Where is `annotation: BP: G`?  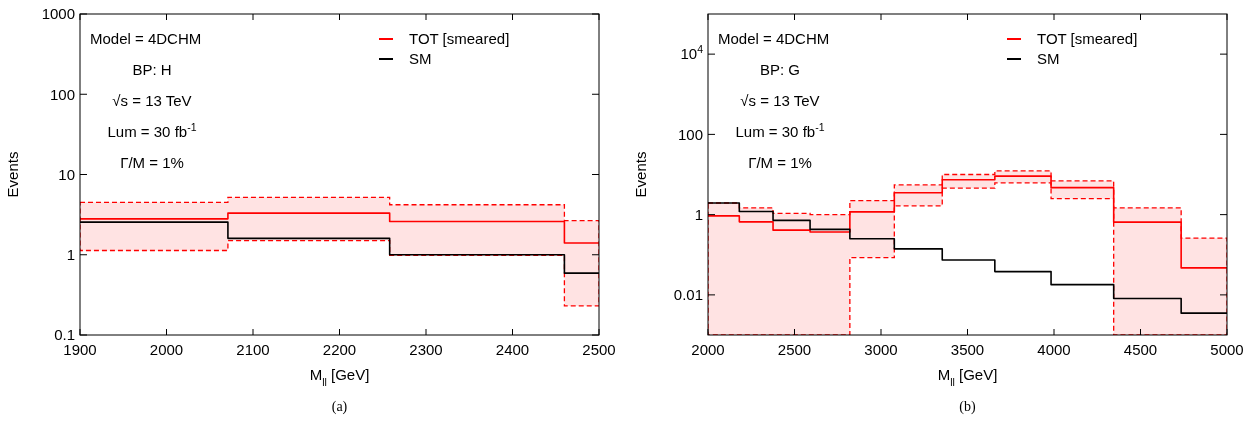 annotation: BP: G is located at coordinates (780, 69).